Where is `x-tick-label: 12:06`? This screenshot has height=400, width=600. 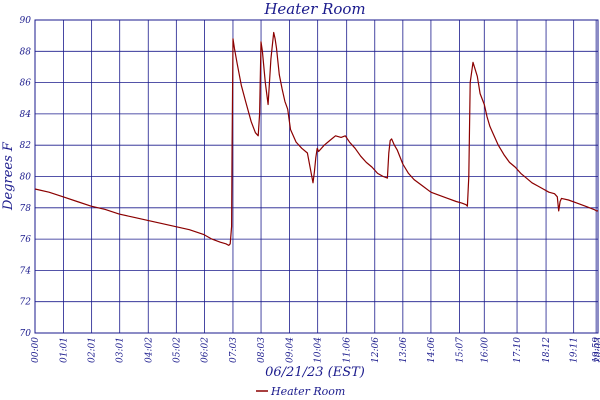
x-tick-label: 12:06 is located at coordinates (376, 350).